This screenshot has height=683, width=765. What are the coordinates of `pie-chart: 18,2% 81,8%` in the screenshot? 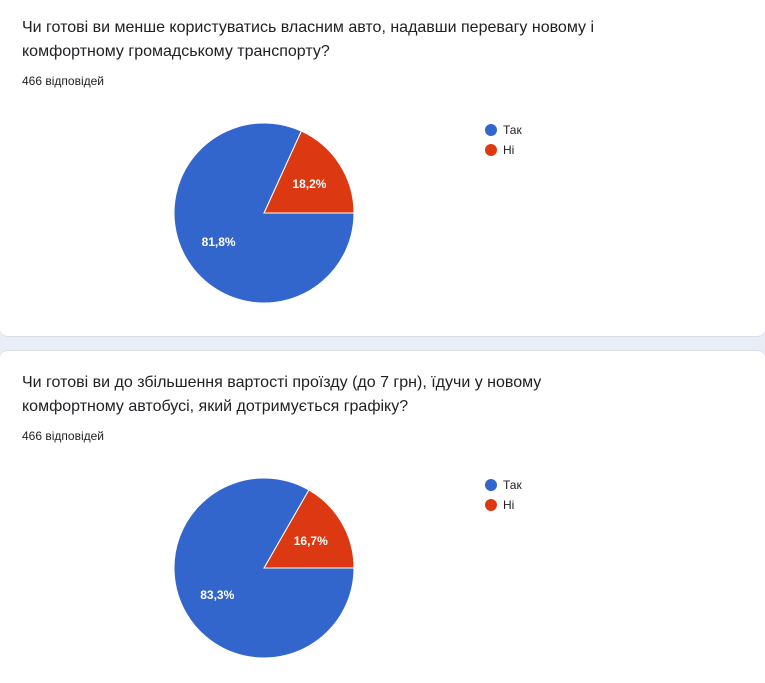 It's located at (264, 213).